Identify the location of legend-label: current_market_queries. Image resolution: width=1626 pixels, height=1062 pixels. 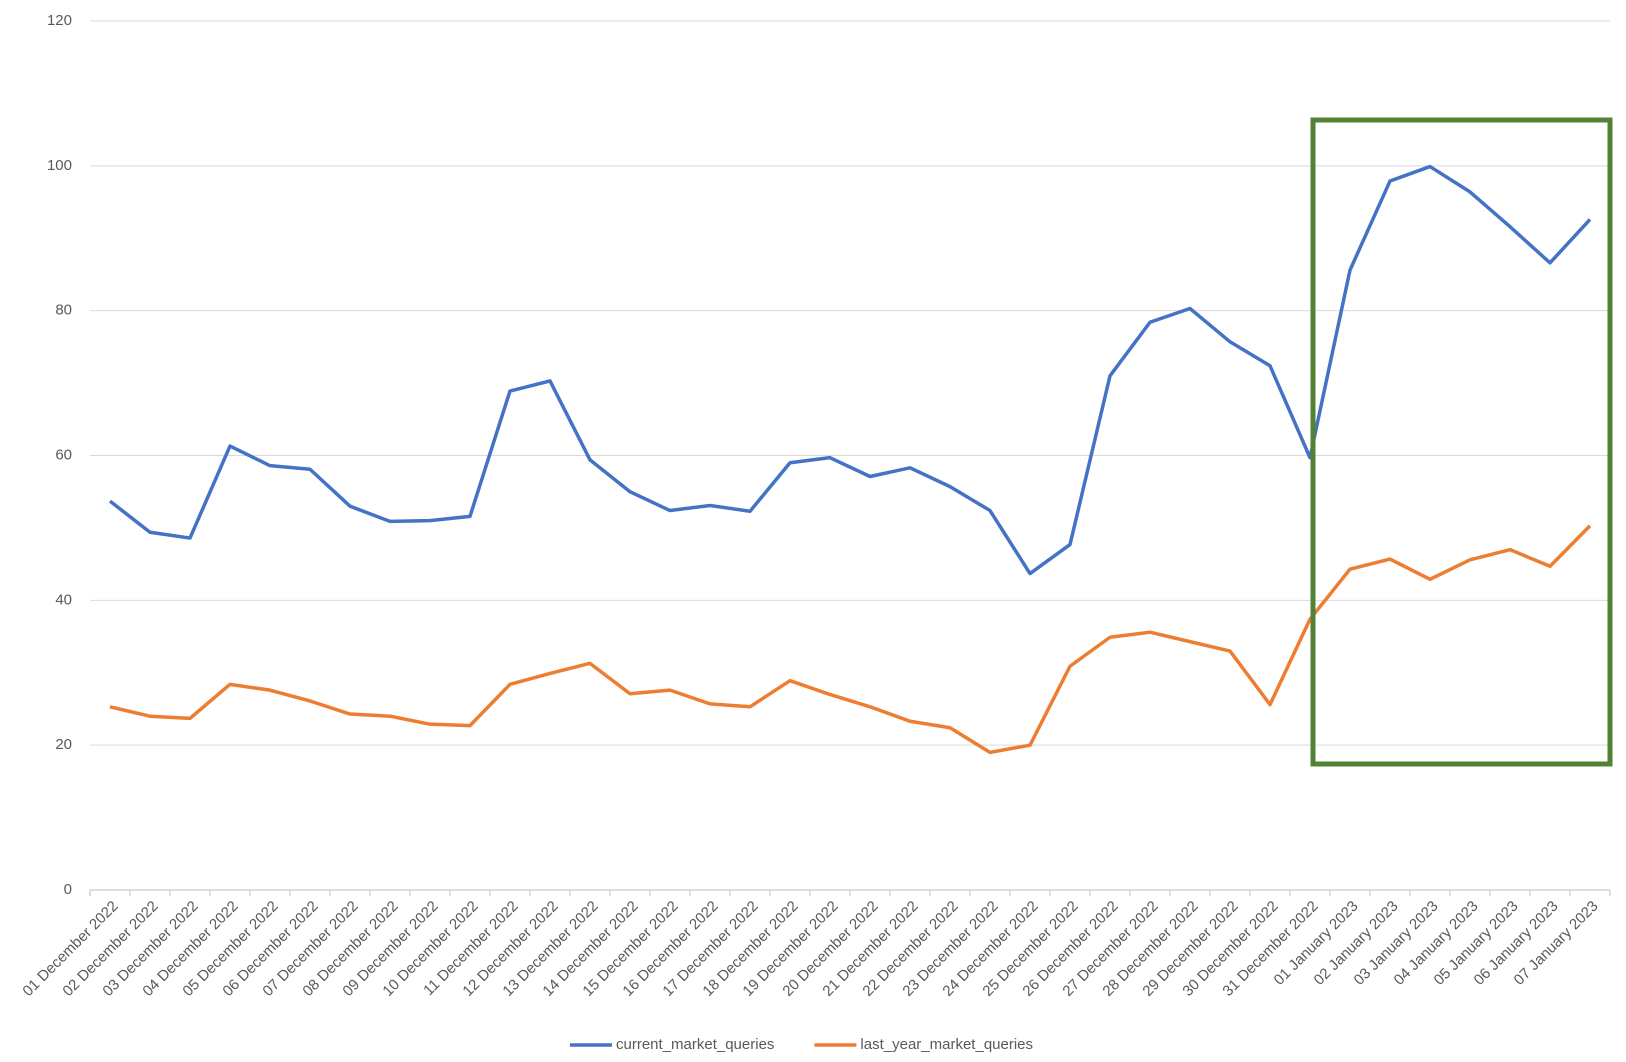
(695, 1044).